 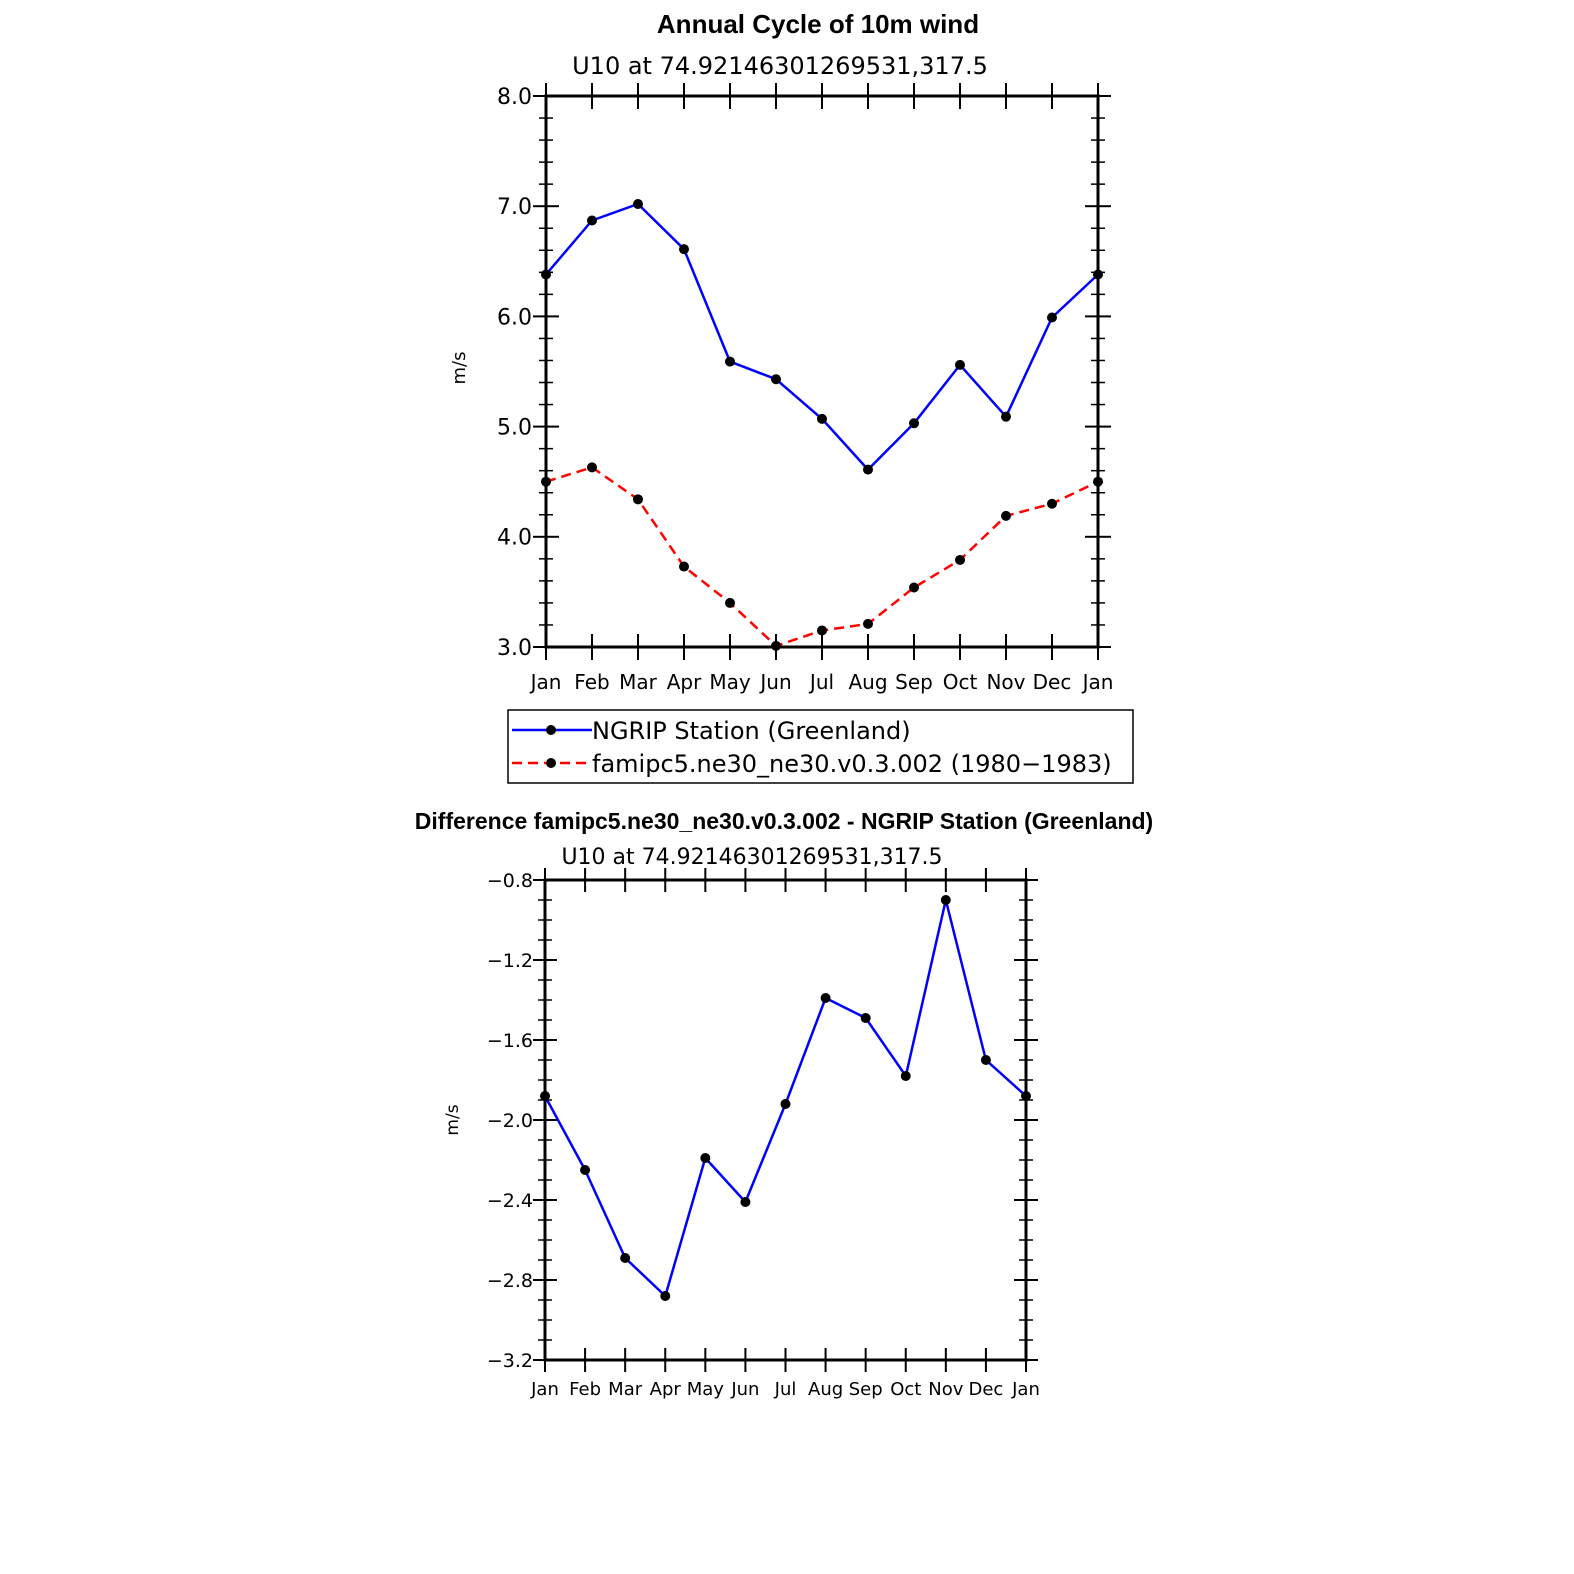 What do you see at coordinates (510, 1201) in the screenshot?
I see `chart2-ytick-label: −2.4` at bounding box center [510, 1201].